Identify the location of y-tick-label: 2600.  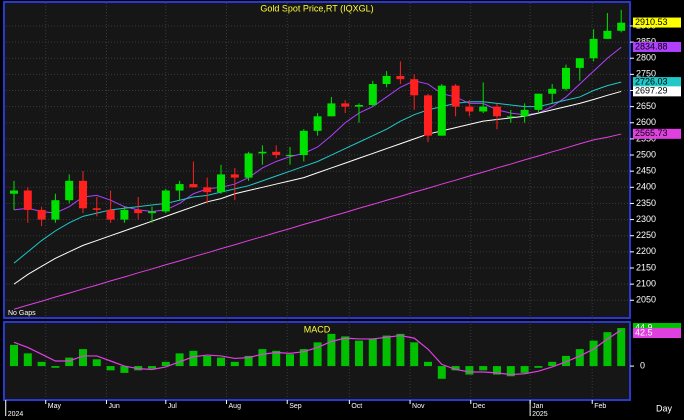
(646, 122).